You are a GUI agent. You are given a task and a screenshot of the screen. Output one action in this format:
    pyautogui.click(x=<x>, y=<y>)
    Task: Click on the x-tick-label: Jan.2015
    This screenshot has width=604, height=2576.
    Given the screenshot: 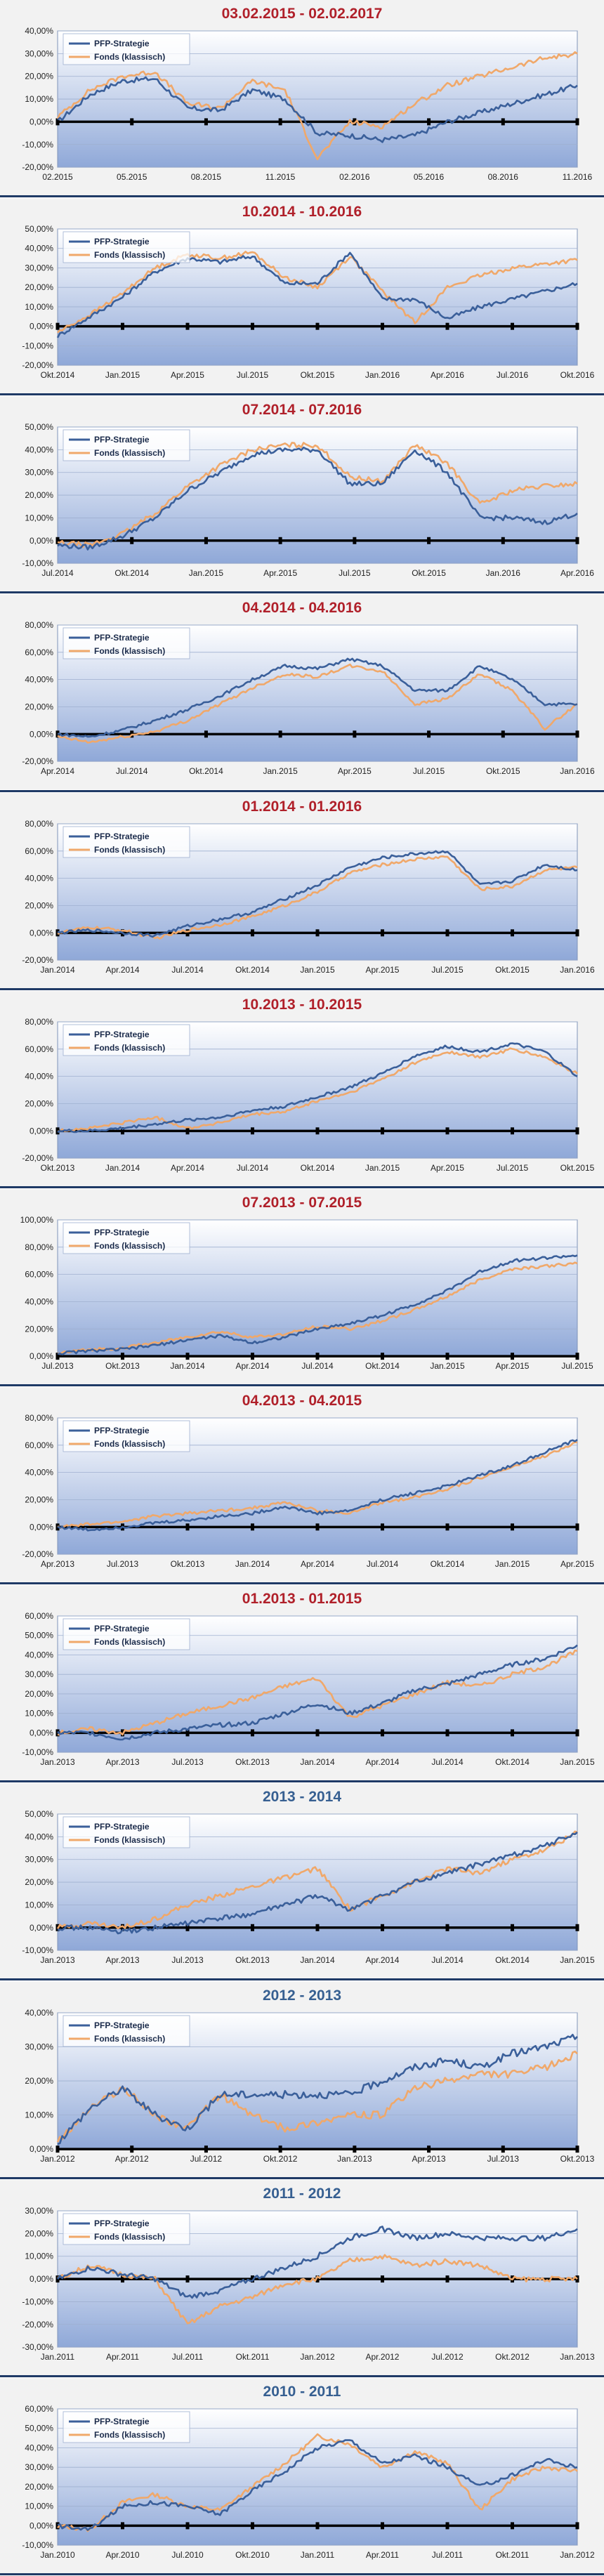 What is the action you would take?
    pyautogui.click(x=280, y=772)
    